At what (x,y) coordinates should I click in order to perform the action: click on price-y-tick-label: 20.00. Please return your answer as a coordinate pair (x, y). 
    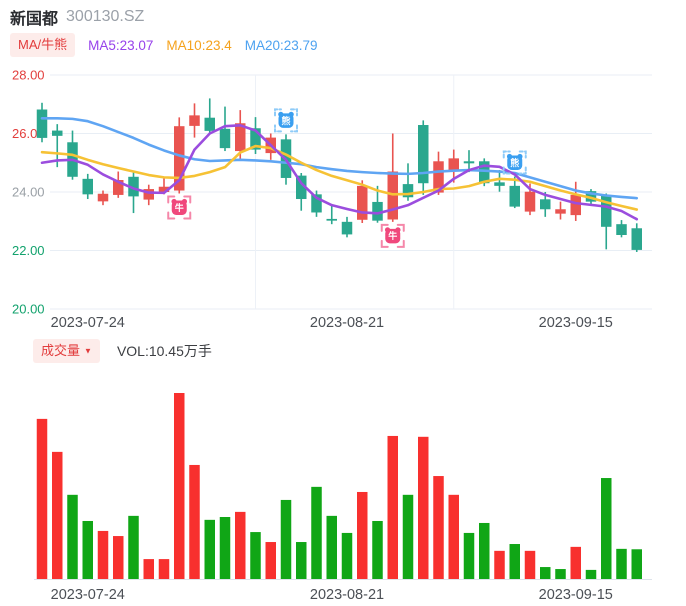
    Looking at the image, I should click on (28, 309).